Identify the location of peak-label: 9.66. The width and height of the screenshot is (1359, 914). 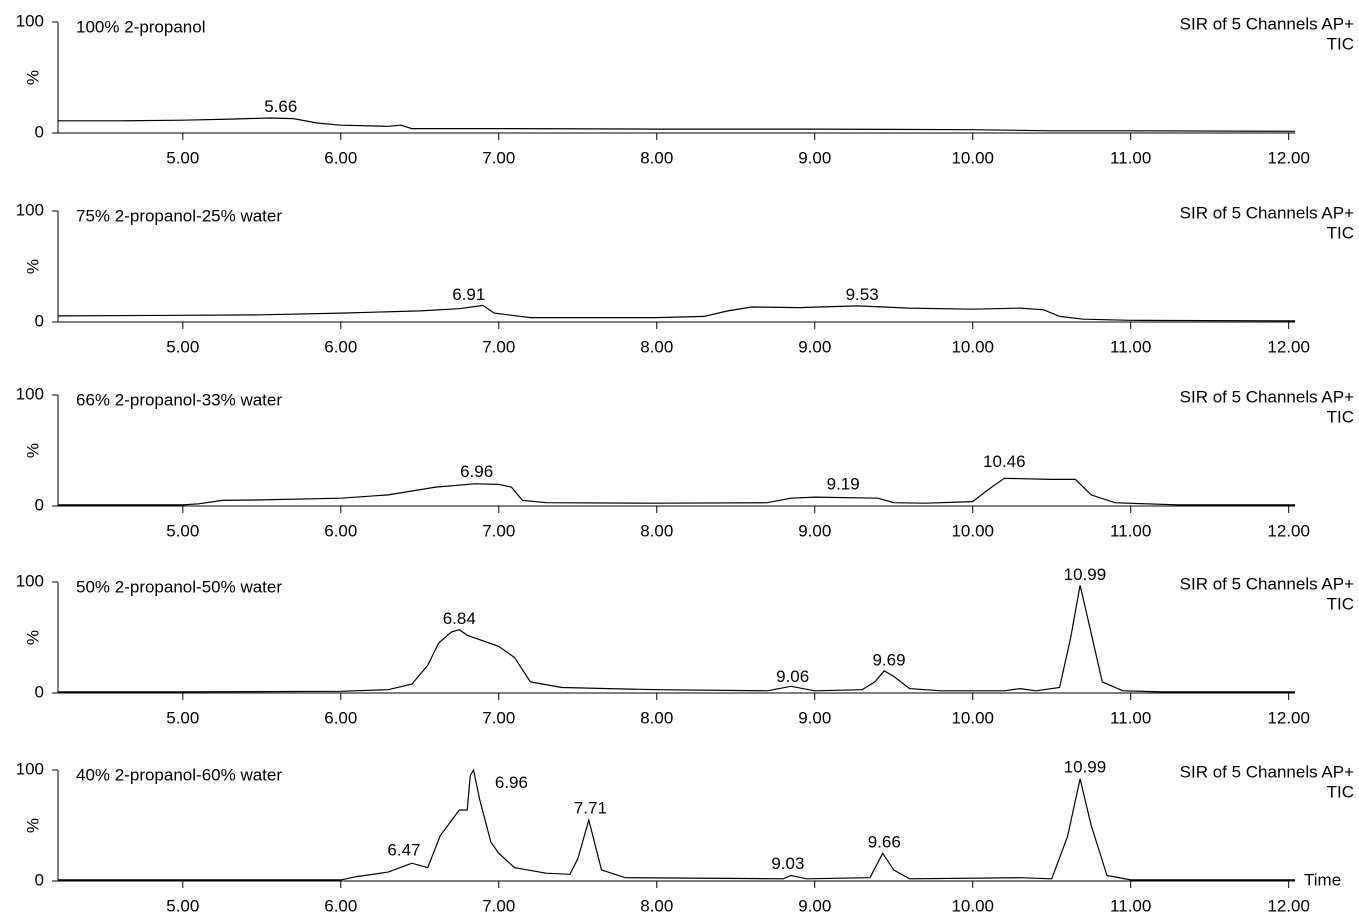
(884, 842).